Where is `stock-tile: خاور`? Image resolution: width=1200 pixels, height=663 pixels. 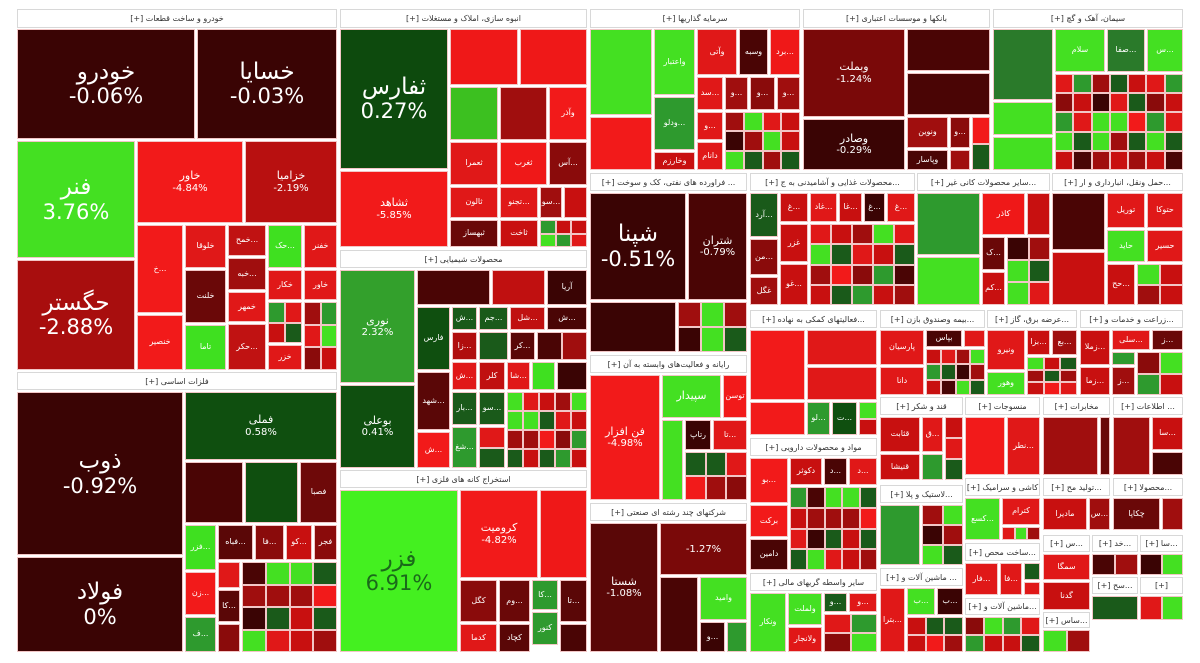
stock-tile: خاور is located at coordinates (320, 285).